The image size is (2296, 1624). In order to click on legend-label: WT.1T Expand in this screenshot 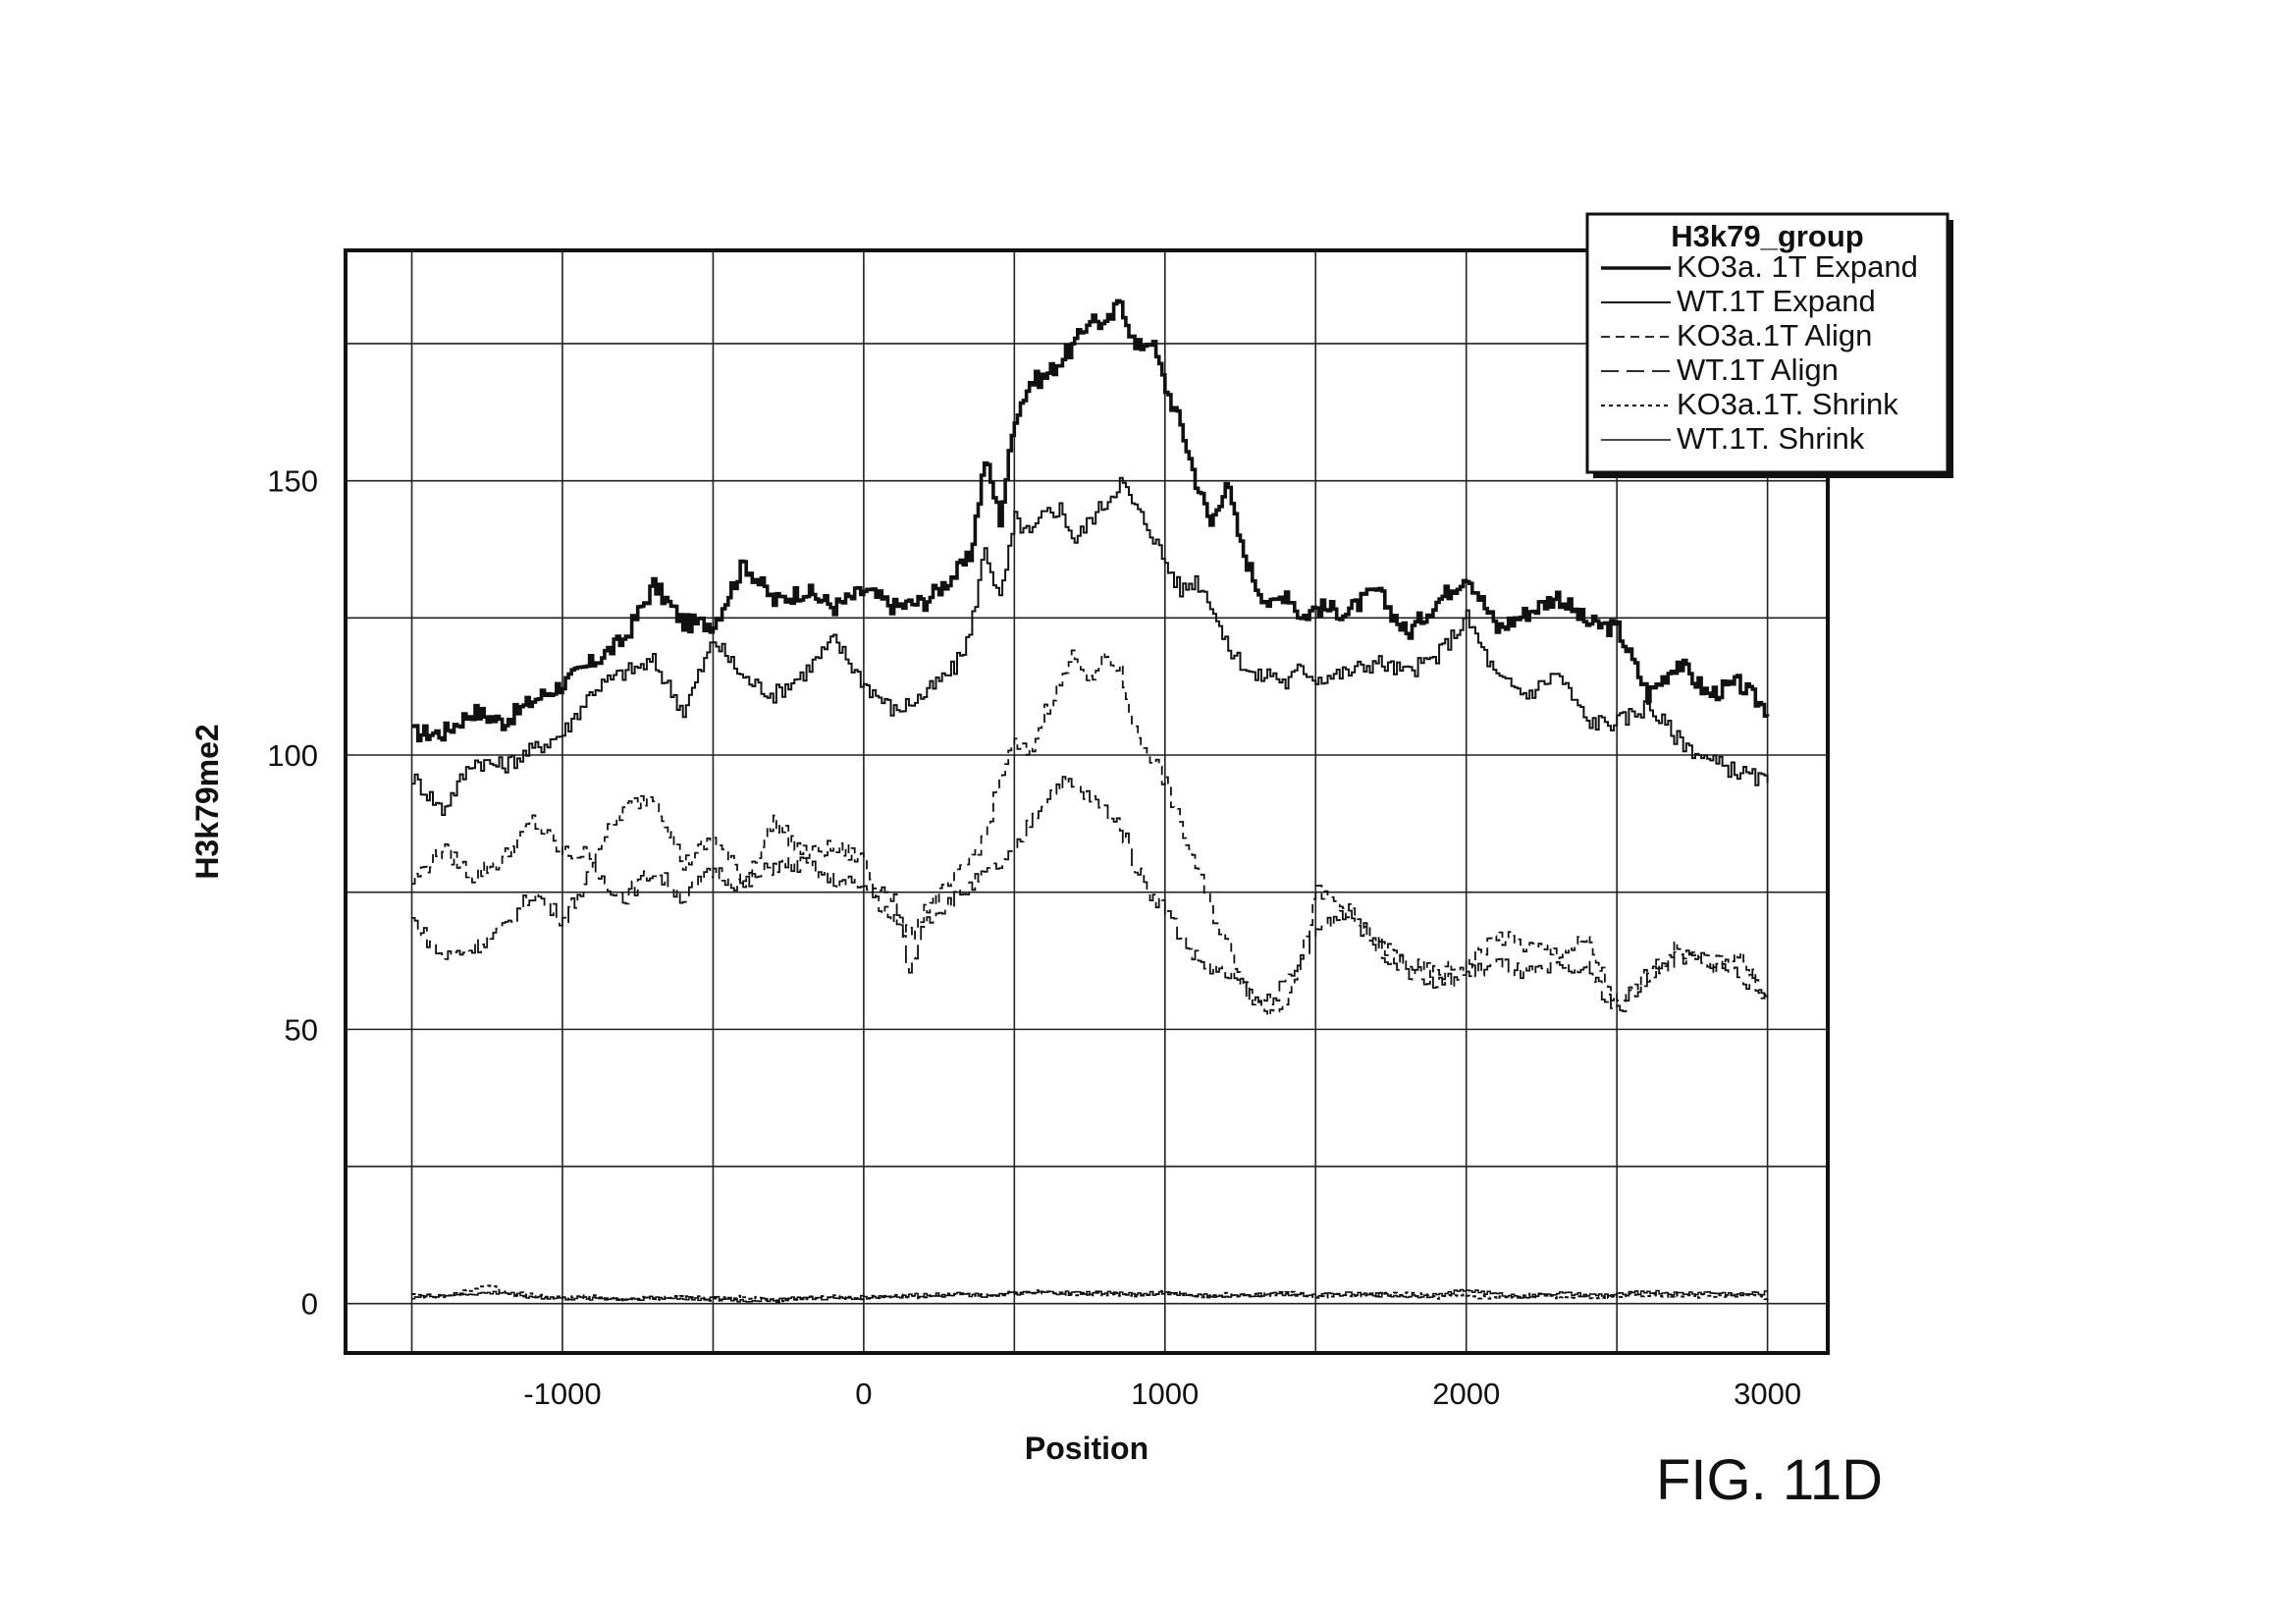, I will do `click(1776, 301)`.